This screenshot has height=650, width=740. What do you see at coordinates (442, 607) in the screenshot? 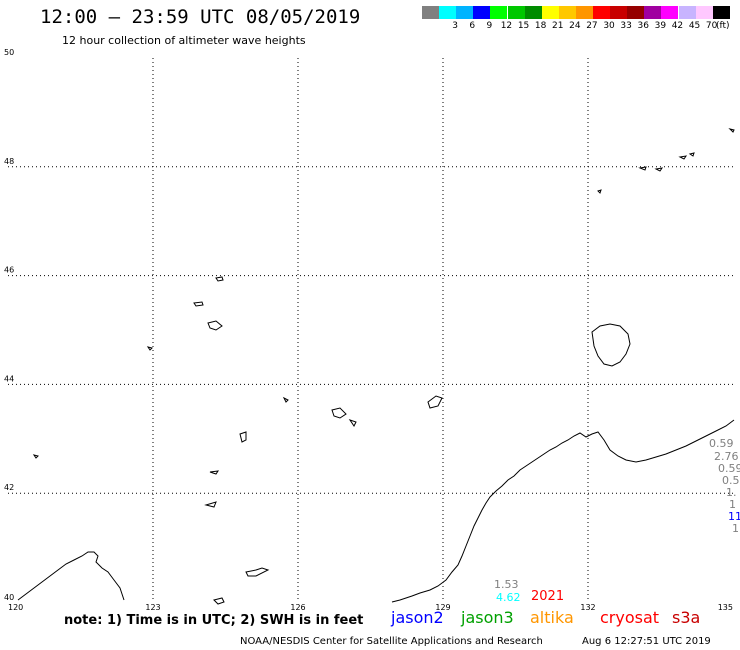
I see `lon-tick-label: 129` at bounding box center [442, 607].